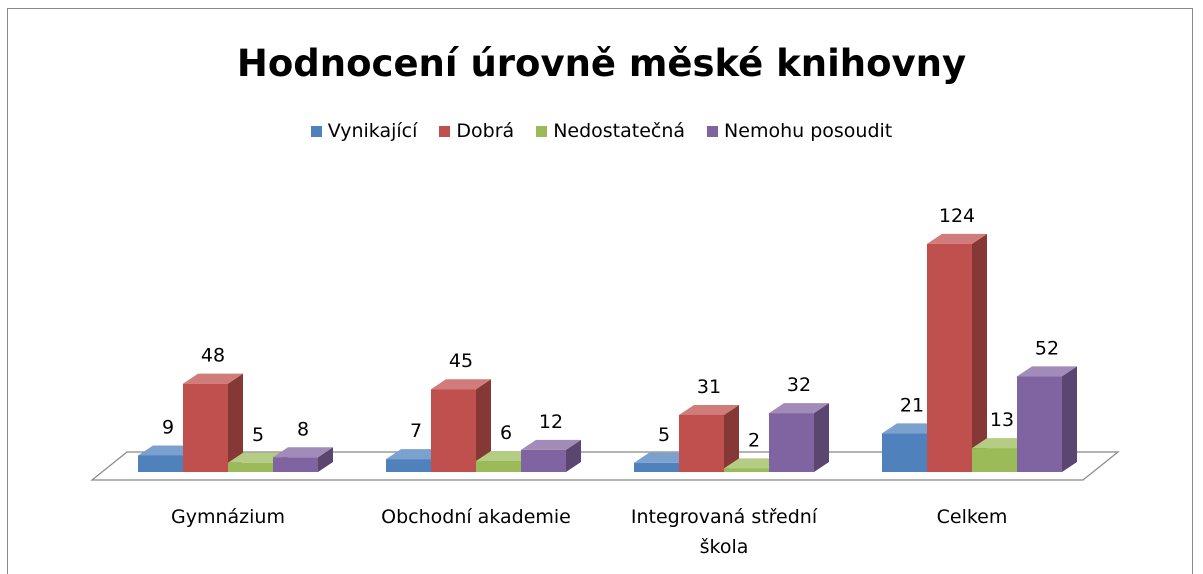  I want to click on chart-title: Hodnocení úrovně měské knihovny, so click(601, 63).